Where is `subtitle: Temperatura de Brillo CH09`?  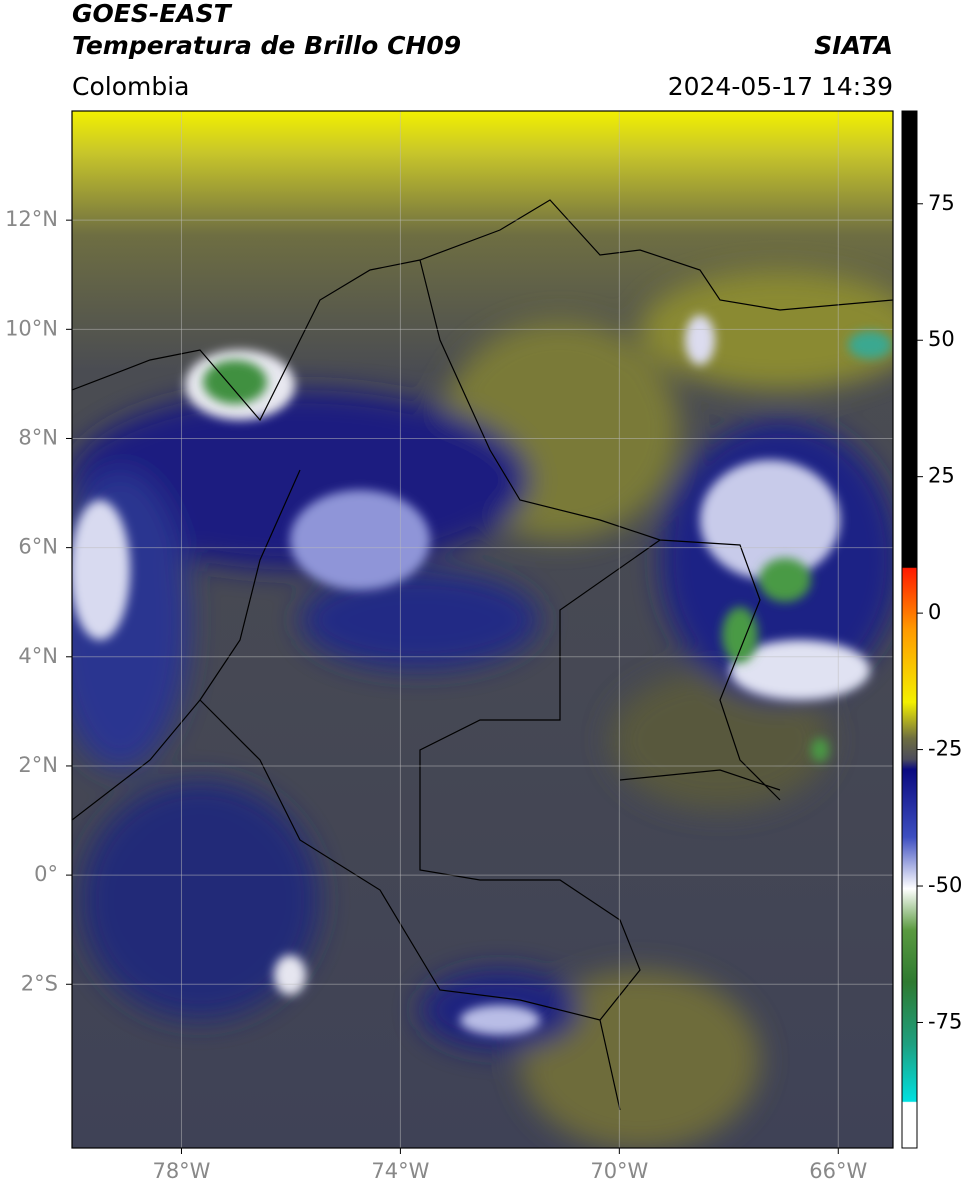 subtitle: Temperatura de Brillo CH09 is located at coordinates (266, 45).